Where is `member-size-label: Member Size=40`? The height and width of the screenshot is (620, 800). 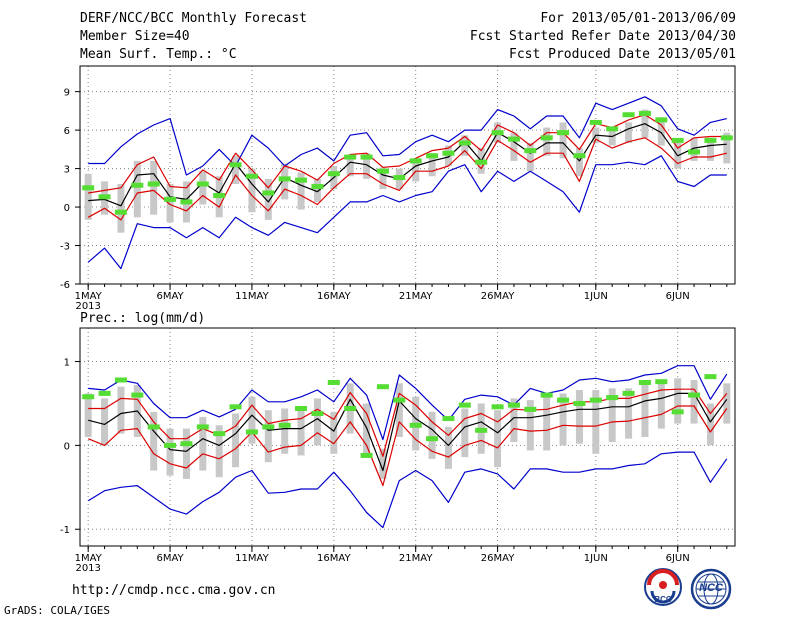 member-size-label: Member Size=40 is located at coordinates (135, 36).